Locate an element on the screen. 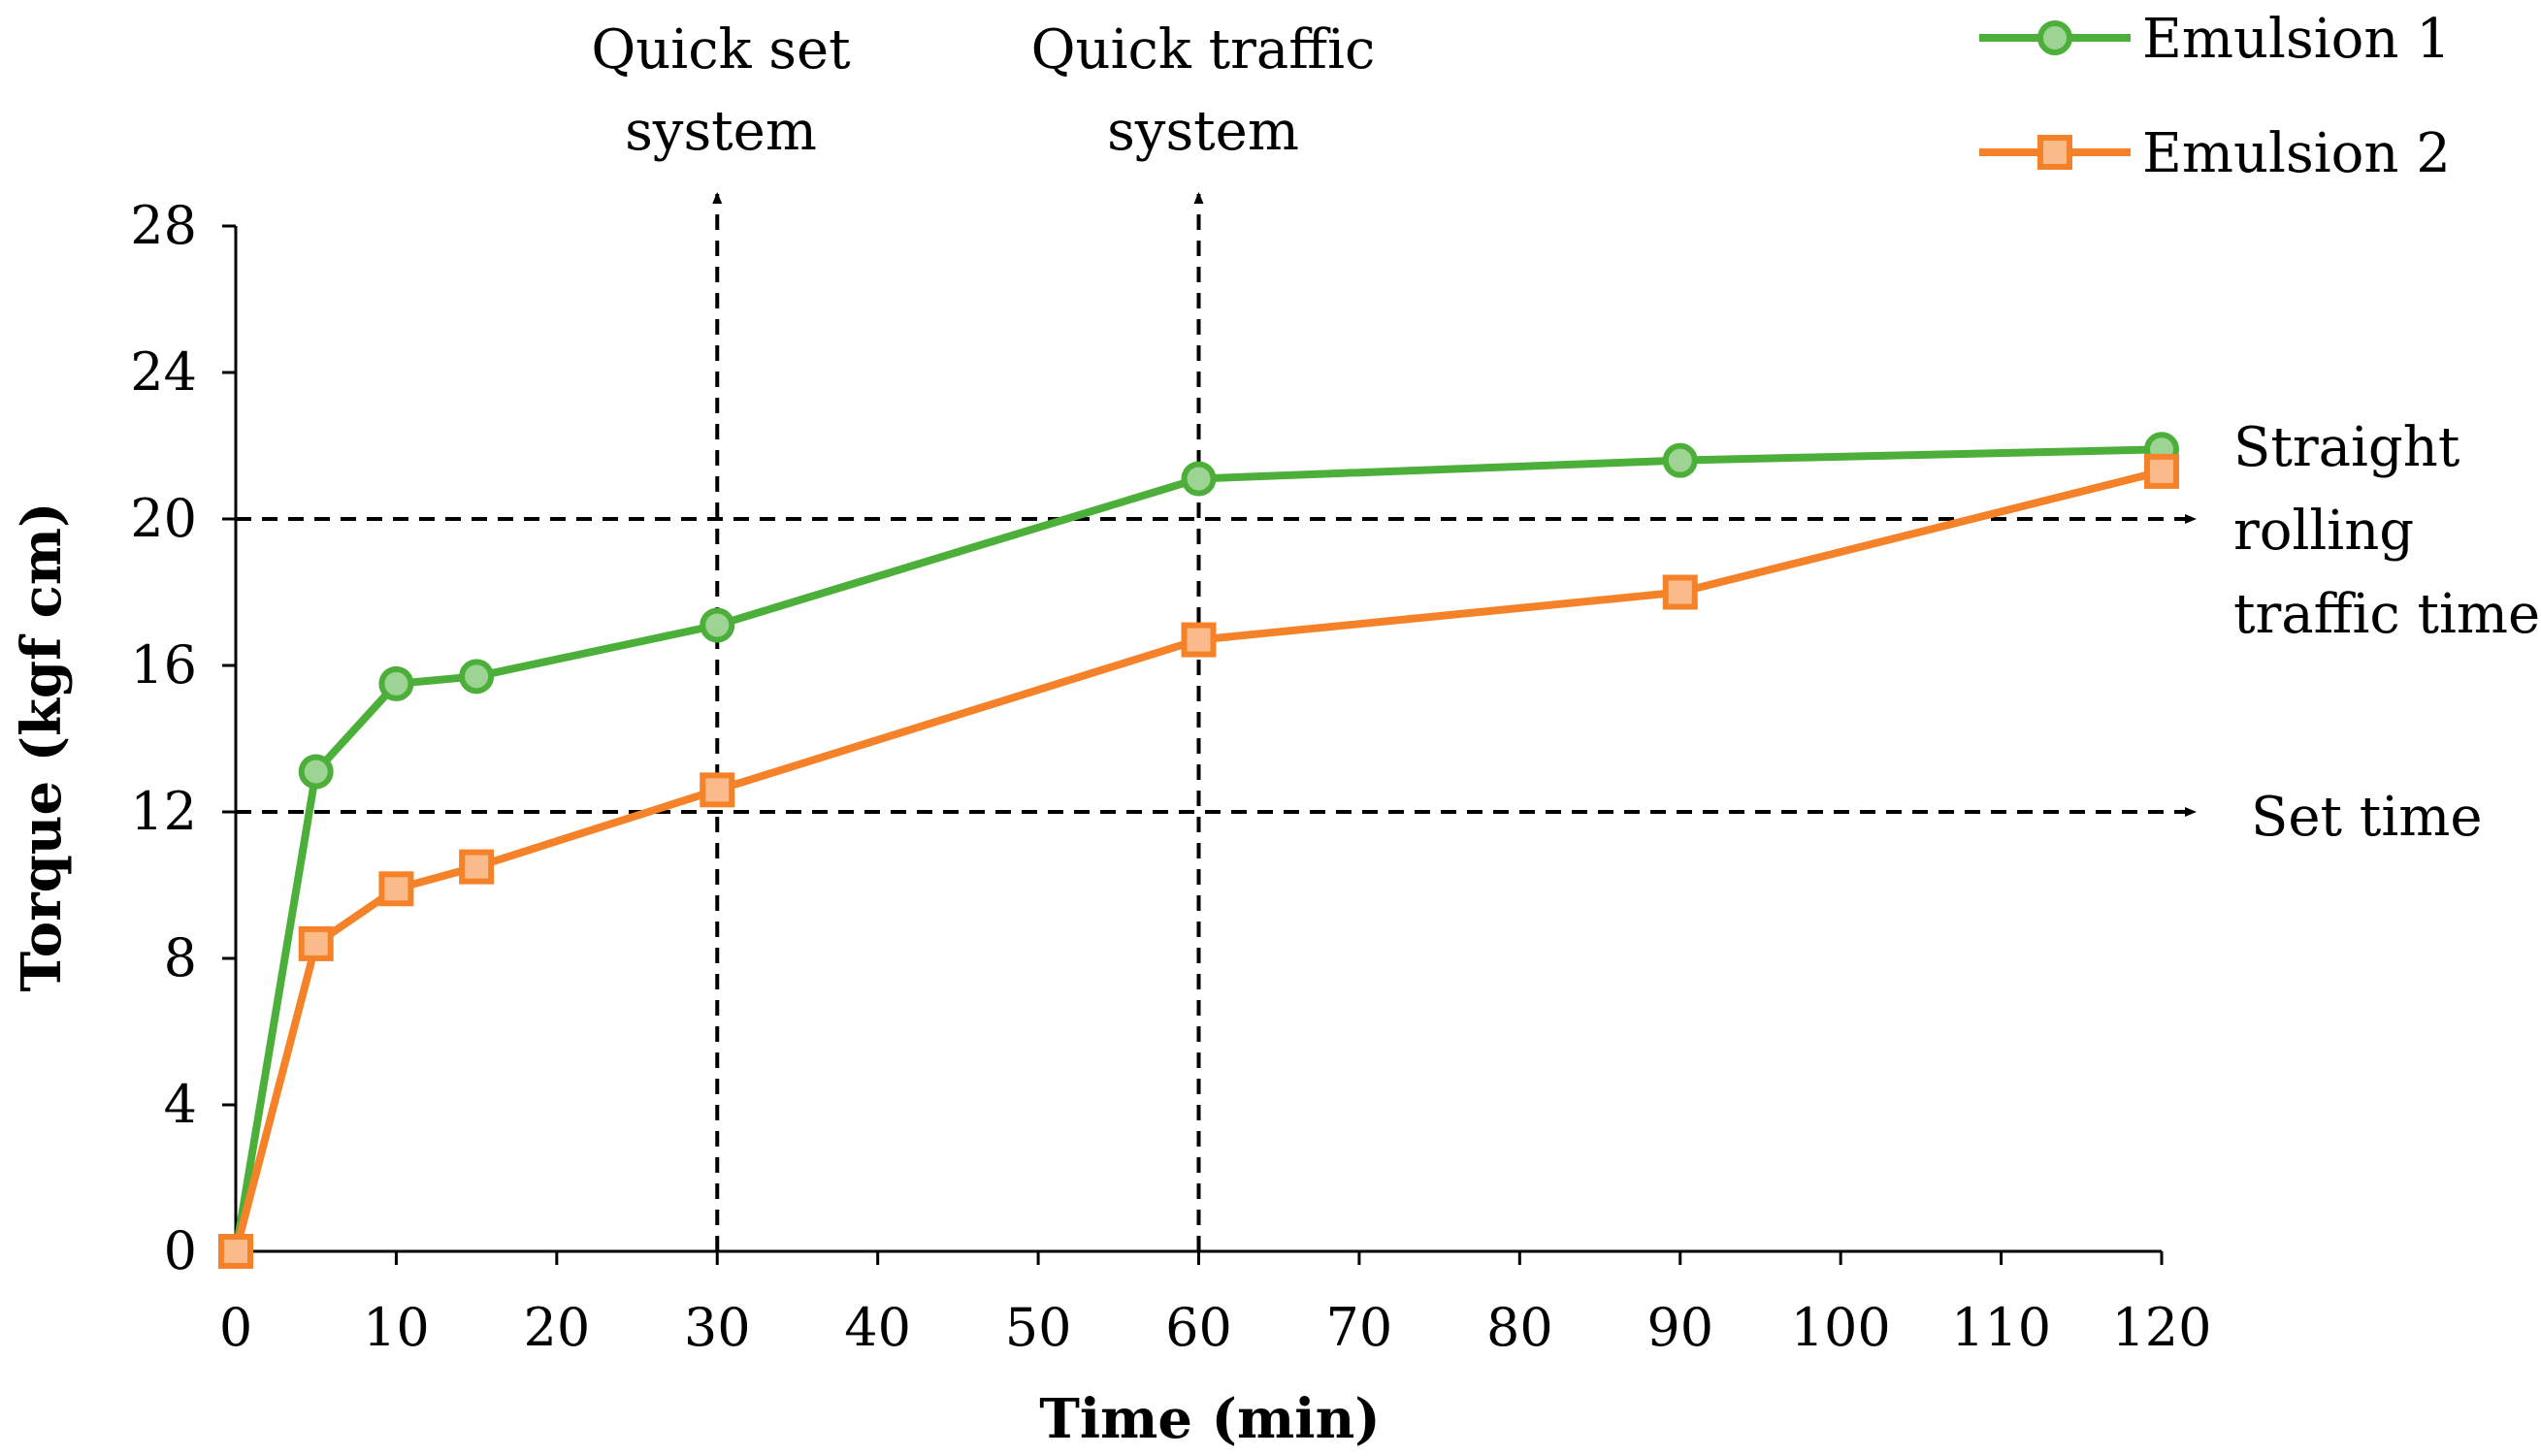 The height and width of the screenshot is (1456, 2541). y-axis-title: Torque (kgf cm) is located at coordinates (42, 747).